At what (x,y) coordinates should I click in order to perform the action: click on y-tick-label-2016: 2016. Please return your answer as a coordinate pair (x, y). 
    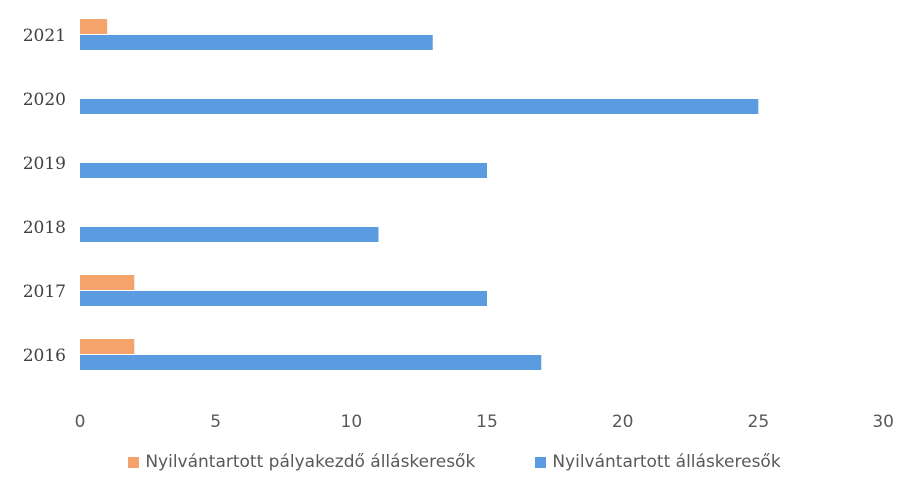
    Looking at the image, I should click on (44, 356).